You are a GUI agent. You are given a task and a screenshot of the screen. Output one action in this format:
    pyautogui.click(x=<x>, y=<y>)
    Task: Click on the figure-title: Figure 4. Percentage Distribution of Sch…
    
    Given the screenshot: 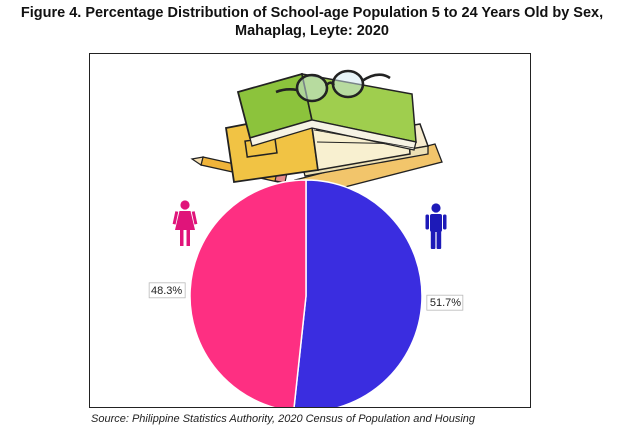 What is the action you would take?
    pyautogui.click(x=312, y=22)
    